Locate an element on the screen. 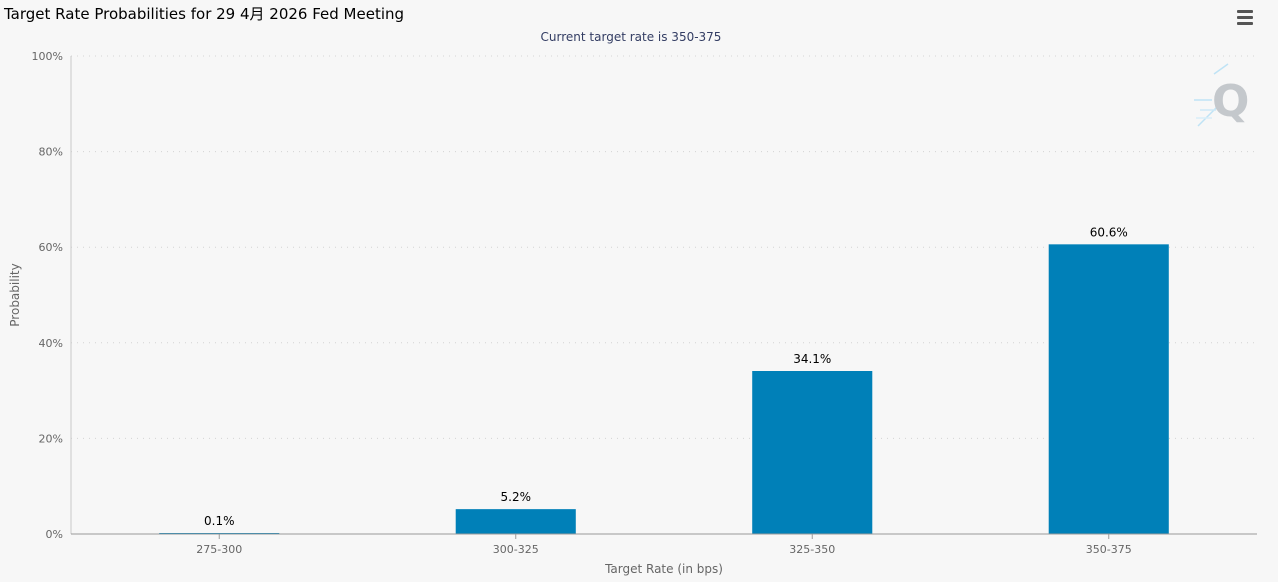 This screenshot has height=582, width=1278. y-tick-label: 100% is located at coordinates (47, 56).